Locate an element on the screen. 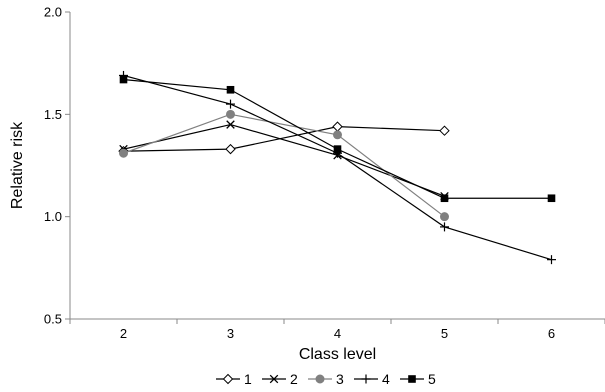 This screenshot has width=605, height=392. legend-item-3: 3 is located at coordinates (326, 379).